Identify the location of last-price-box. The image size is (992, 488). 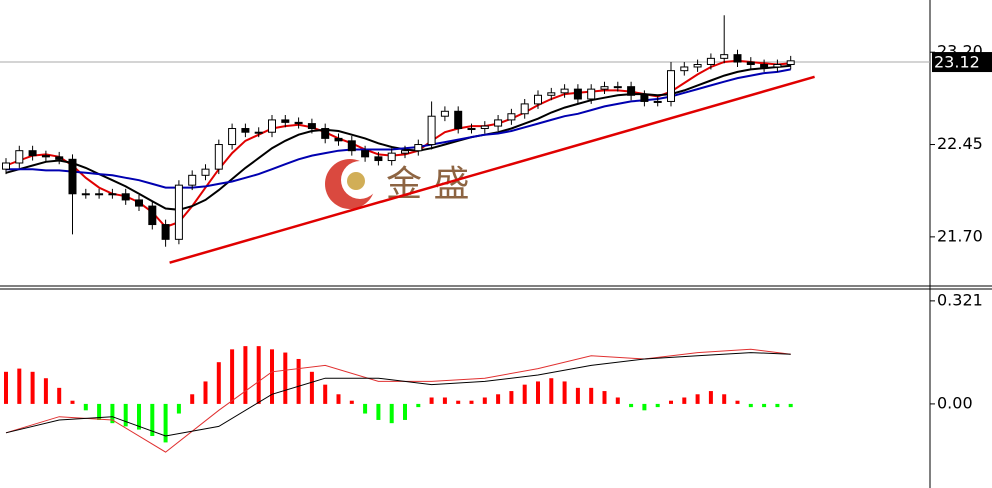
(962, 62).